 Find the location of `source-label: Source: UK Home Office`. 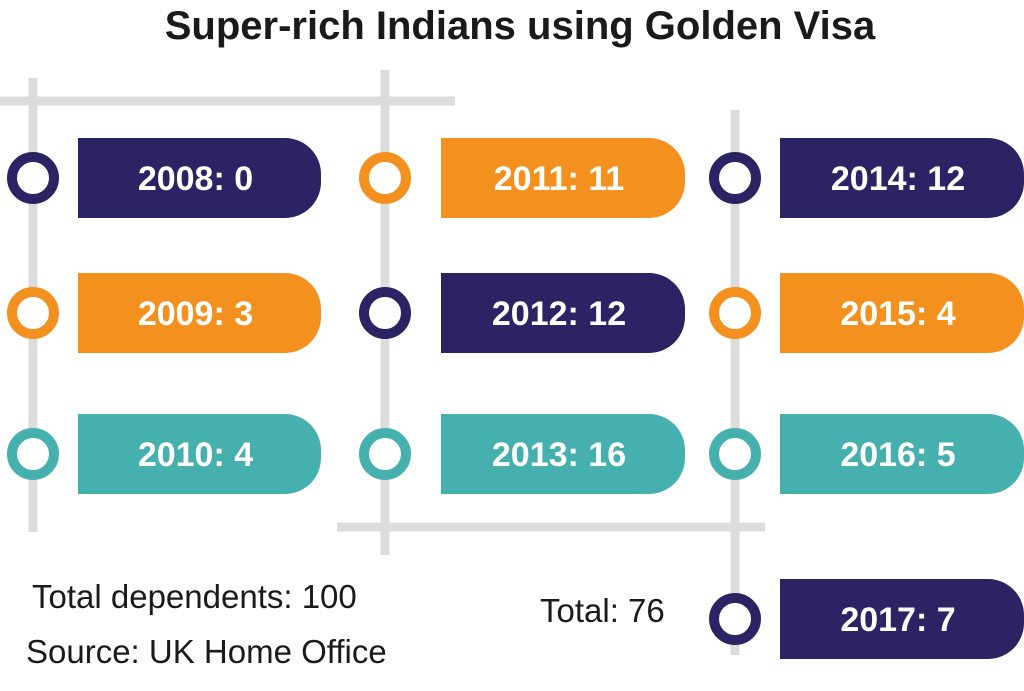

source-label: Source: UK Home Office is located at coordinates (206, 651).